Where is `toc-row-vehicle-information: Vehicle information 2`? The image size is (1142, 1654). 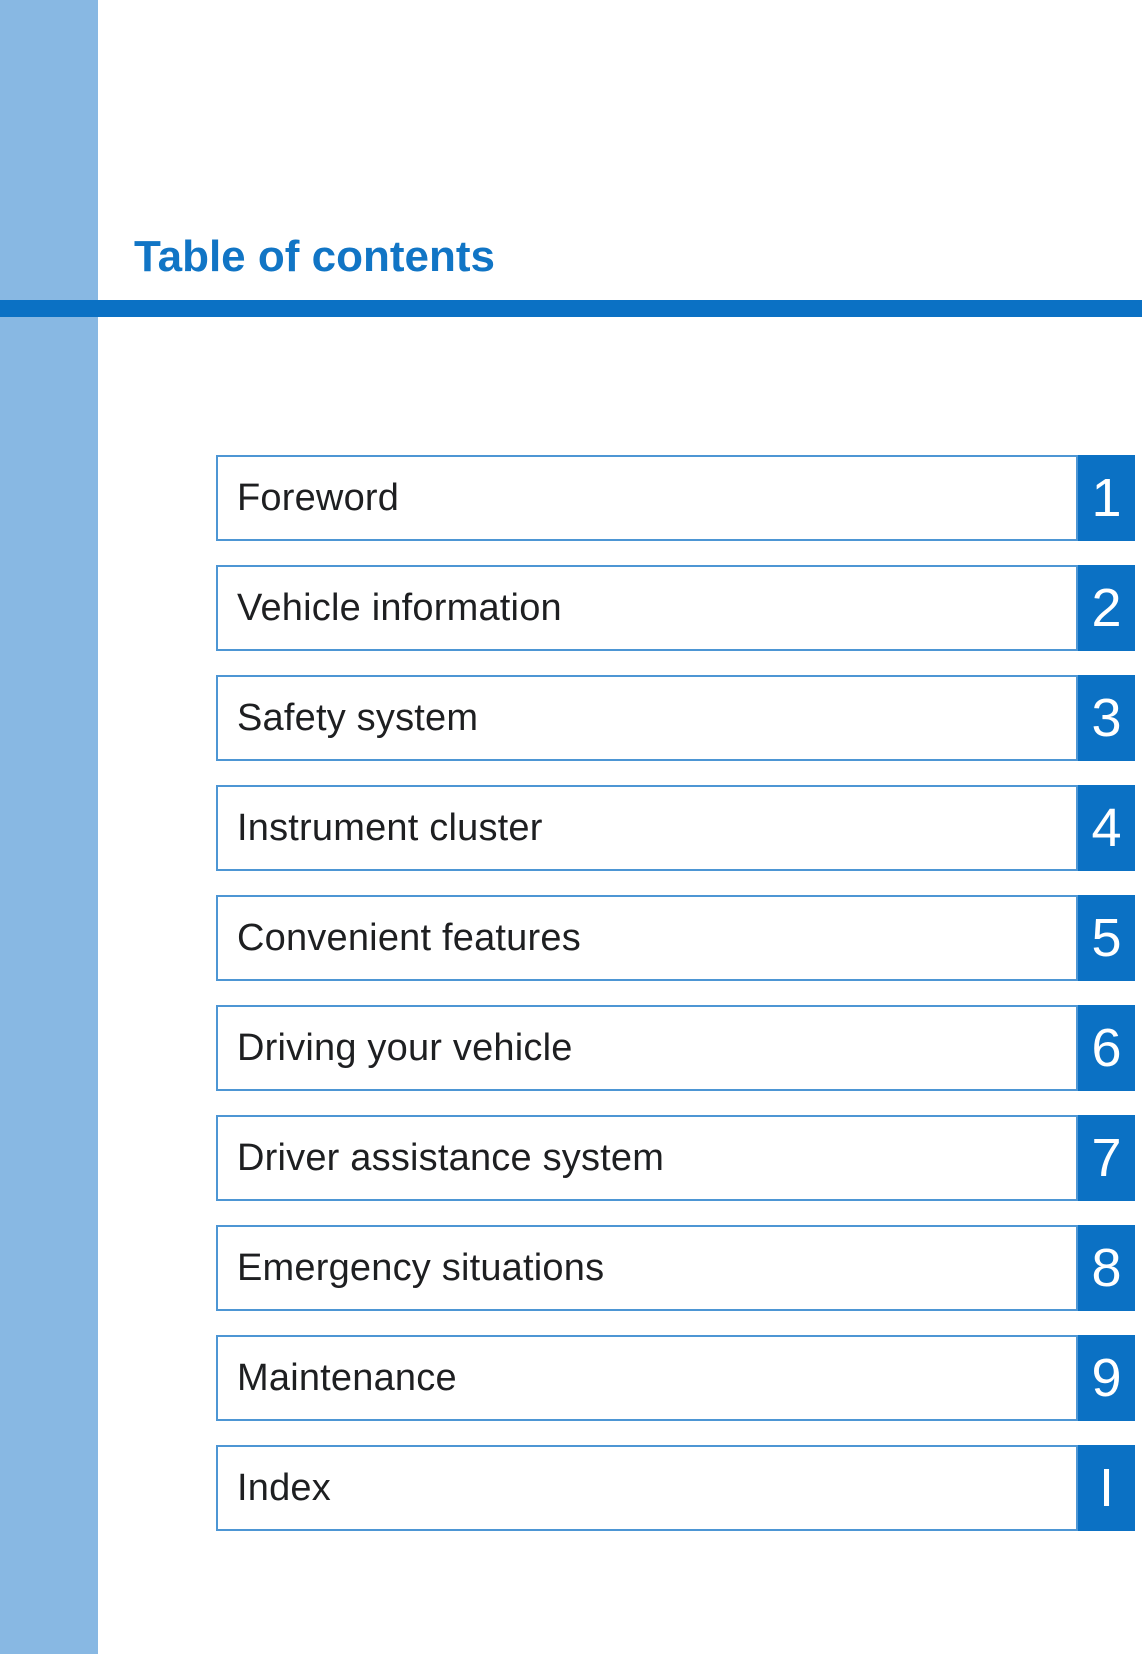 toc-row-vehicle-information: Vehicle information 2 is located at coordinates (675, 608).